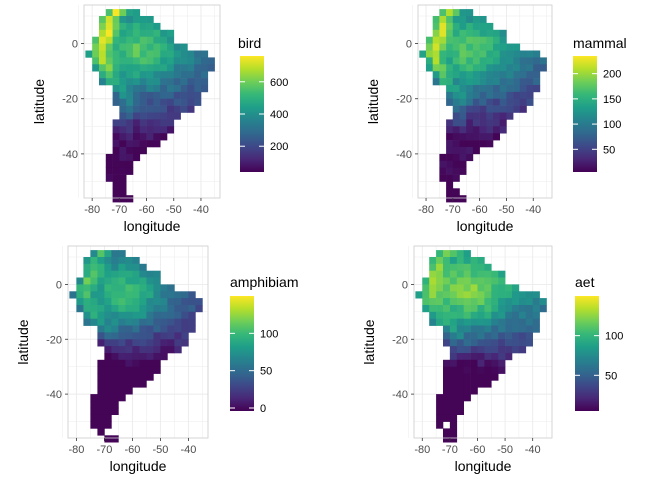 This screenshot has height=480, width=672. What do you see at coordinates (150, 106) in the screenshot?
I see `raster-cells` at bounding box center [150, 106].